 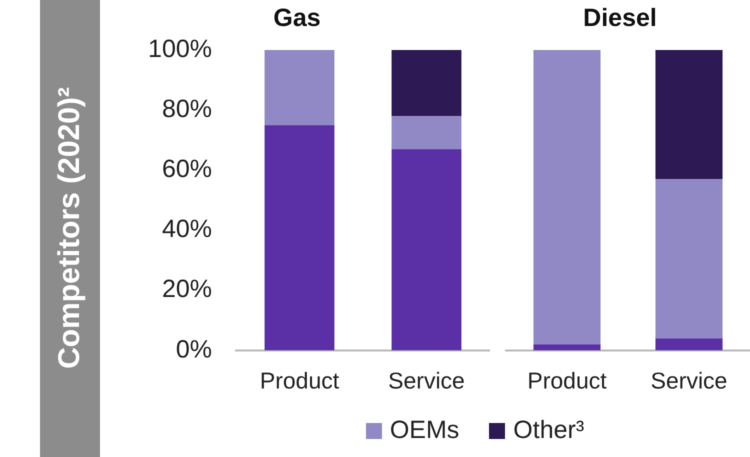 What do you see at coordinates (187, 289) in the screenshot?
I see `y-tick-label: 20%` at bounding box center [187, 289].